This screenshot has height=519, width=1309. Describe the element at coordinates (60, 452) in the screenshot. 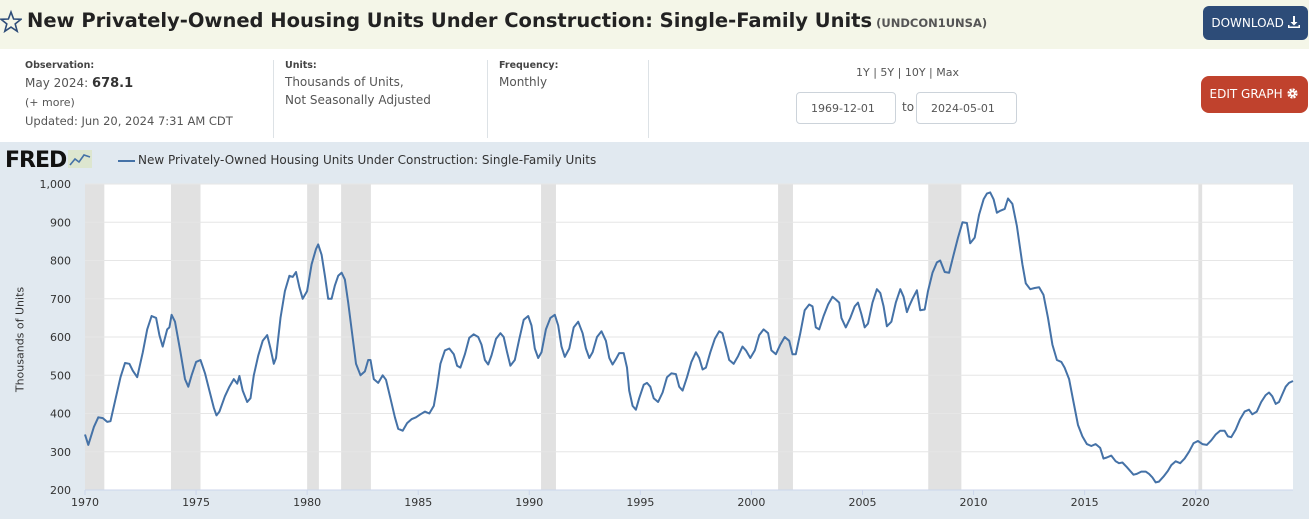

I see `y-tick-label: 300` at that location.